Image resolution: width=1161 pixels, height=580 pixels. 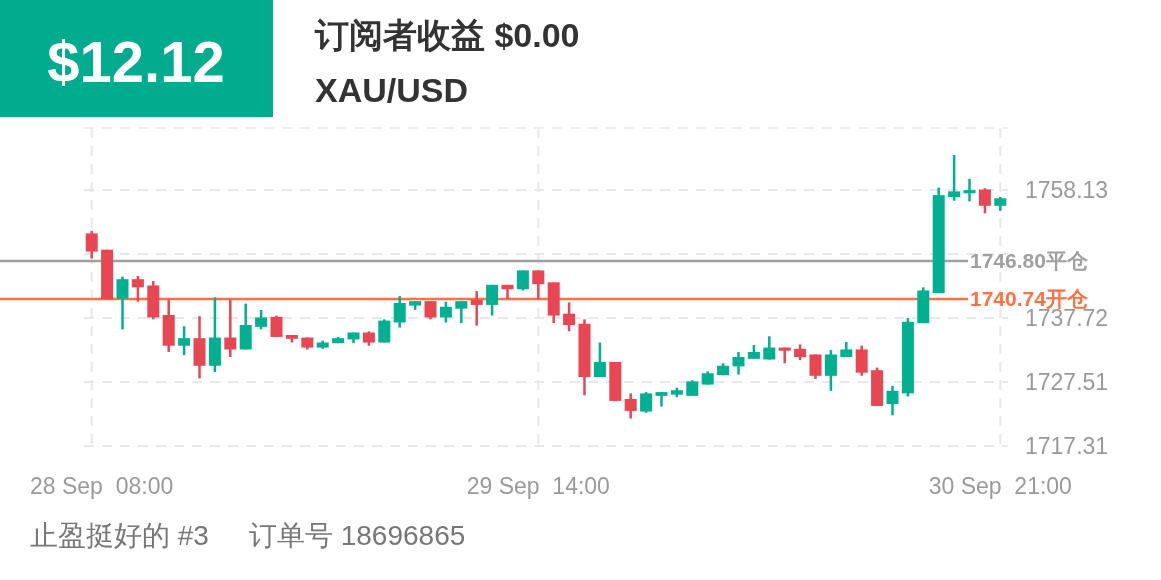 What do you see at coordinates (1067, 382) in the screenshot?
I see `y-tick-label: 1727.51` at bounding box center [1067, 382].